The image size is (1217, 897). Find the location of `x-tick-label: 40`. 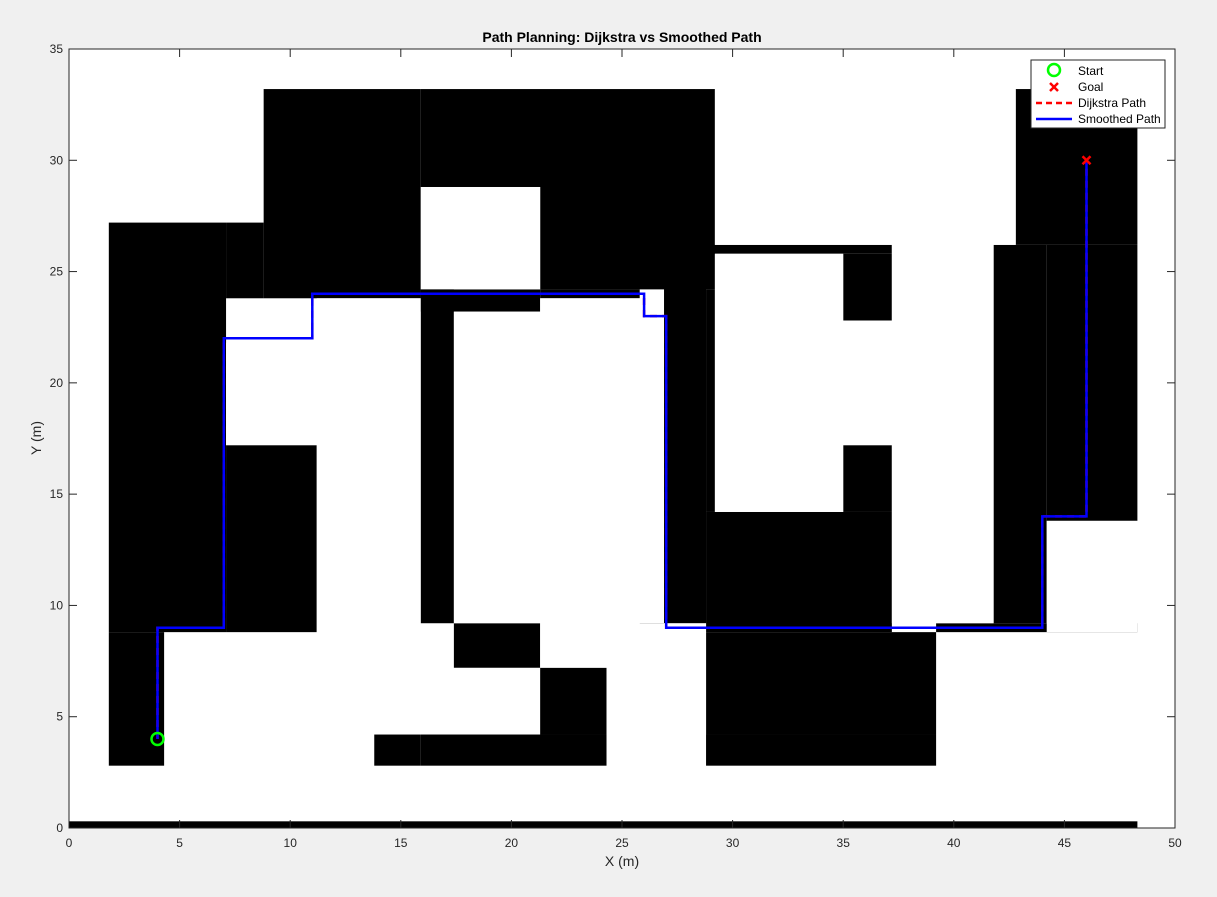

x-tick-label: 40 is located at coordinates (954, 843).